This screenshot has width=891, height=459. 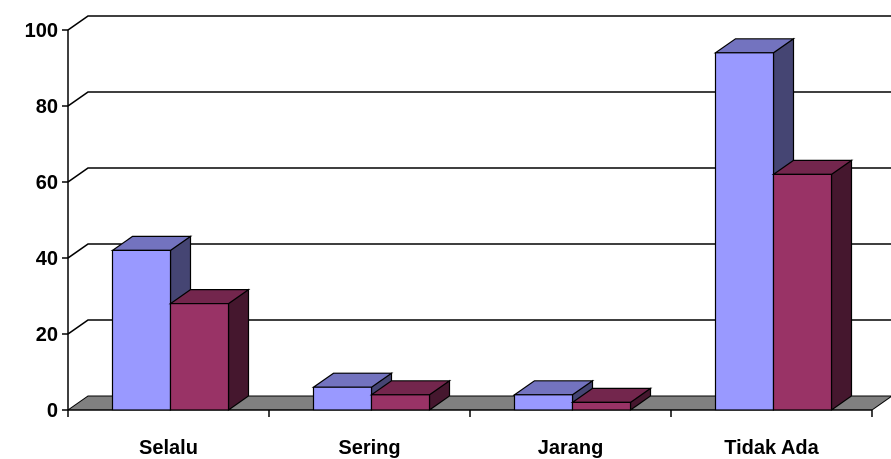 I want to click on x-category-labels: Selalu Sering Jarang Tidak Ada, so click(x=479, y=448).